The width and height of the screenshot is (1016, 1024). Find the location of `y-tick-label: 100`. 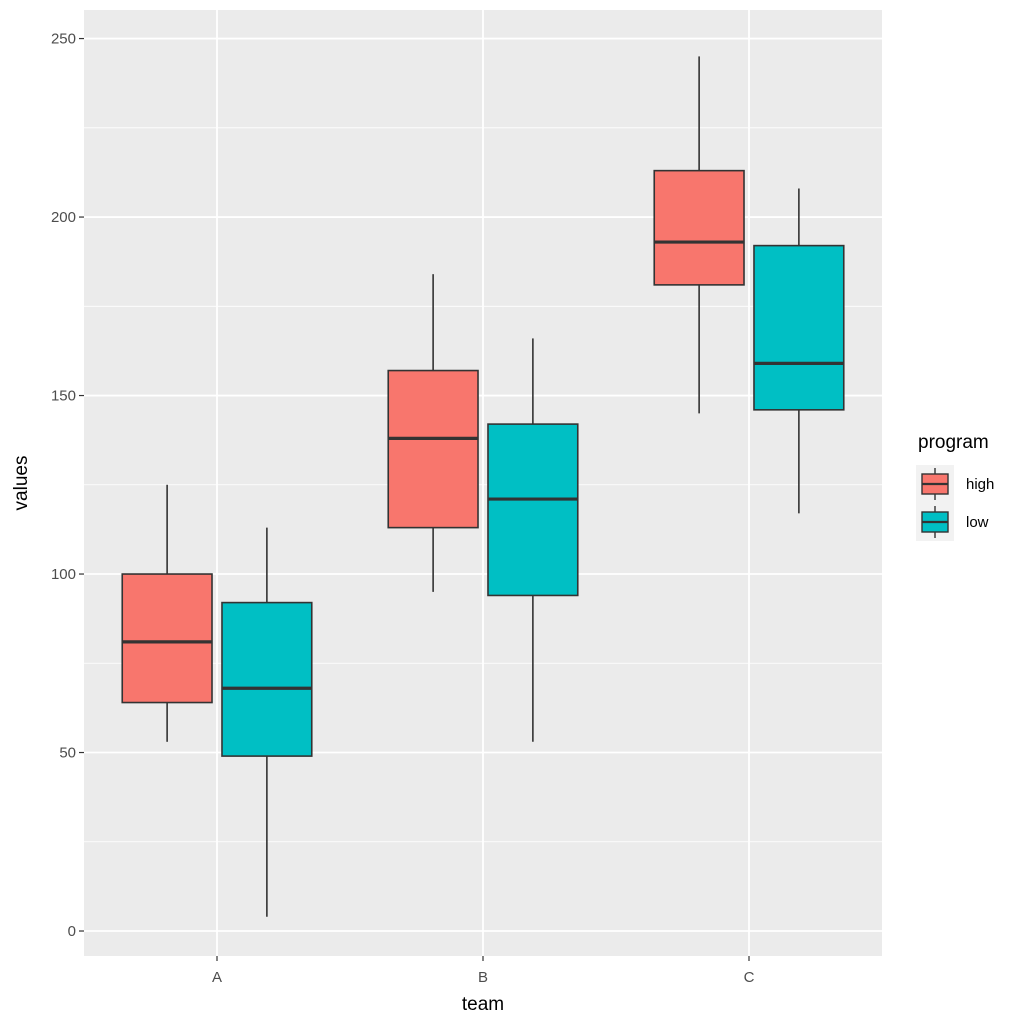

y-tick-label: 100 is located at coordinates (63, 574).